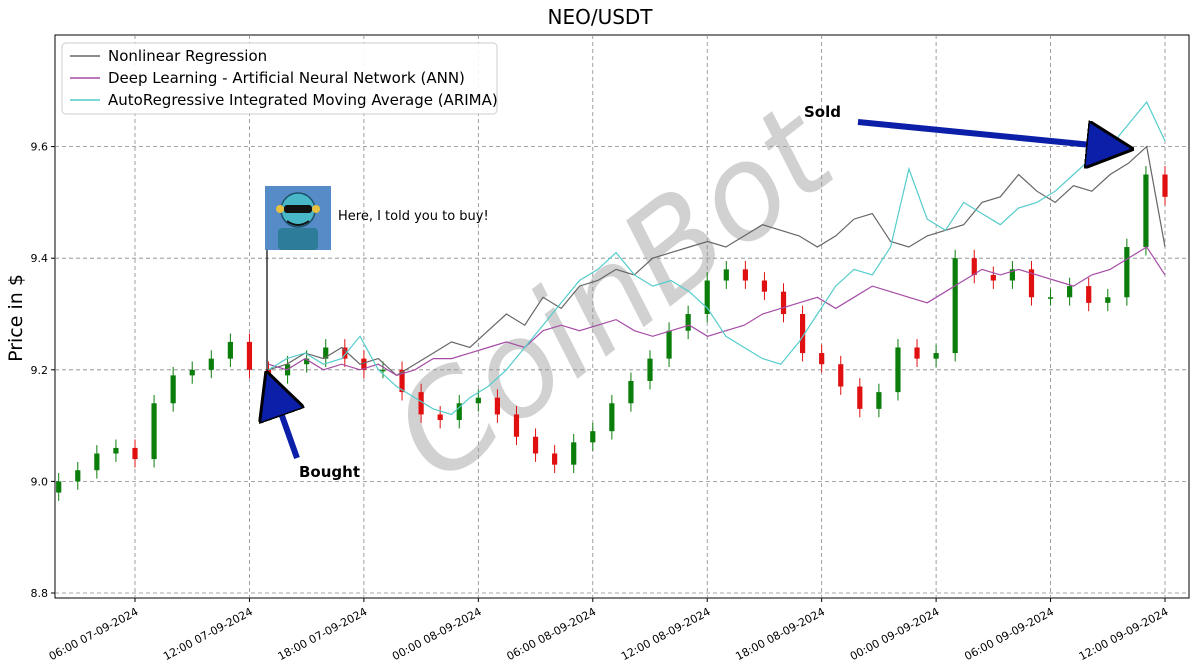 The height and width of the screenshot is (669, 1200). What do you see at coordinates (666, 634) in the screenshot?
I see `x-tick-label: 12:00 08-09-2024` at bounding box center [666, 634].